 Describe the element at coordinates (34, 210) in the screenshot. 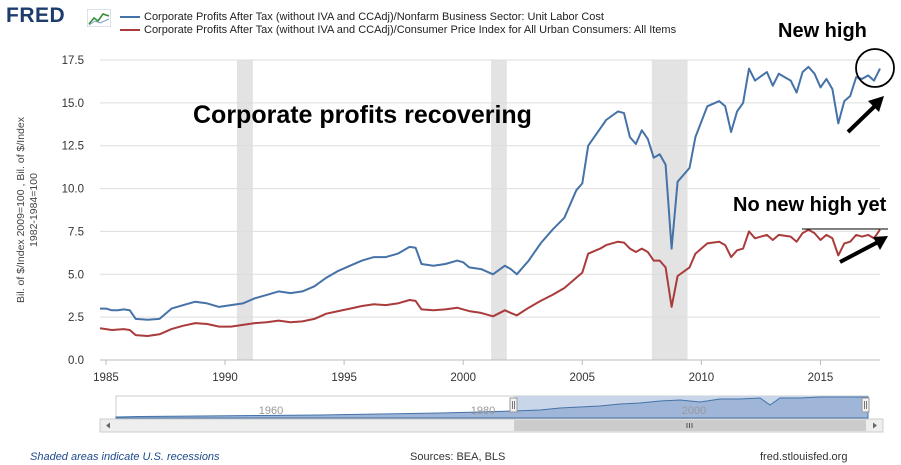

I see `y-axis-label-line-2: 1982-1984=100` at that location.